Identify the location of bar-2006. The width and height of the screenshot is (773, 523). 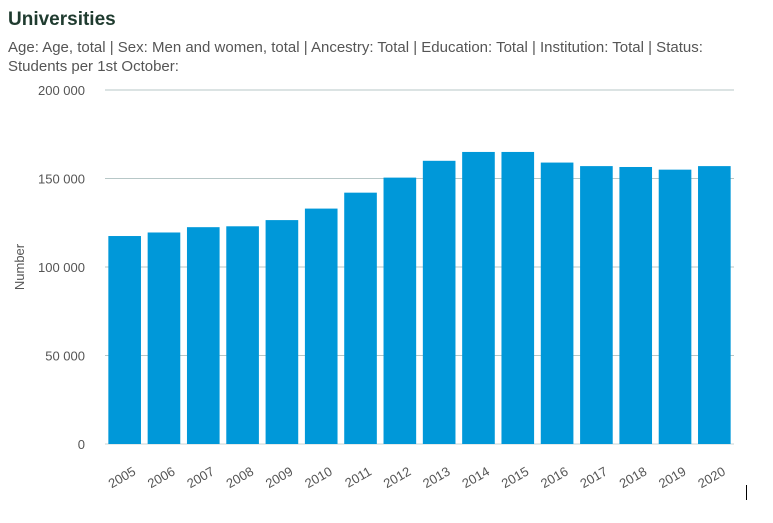
(164, 338).